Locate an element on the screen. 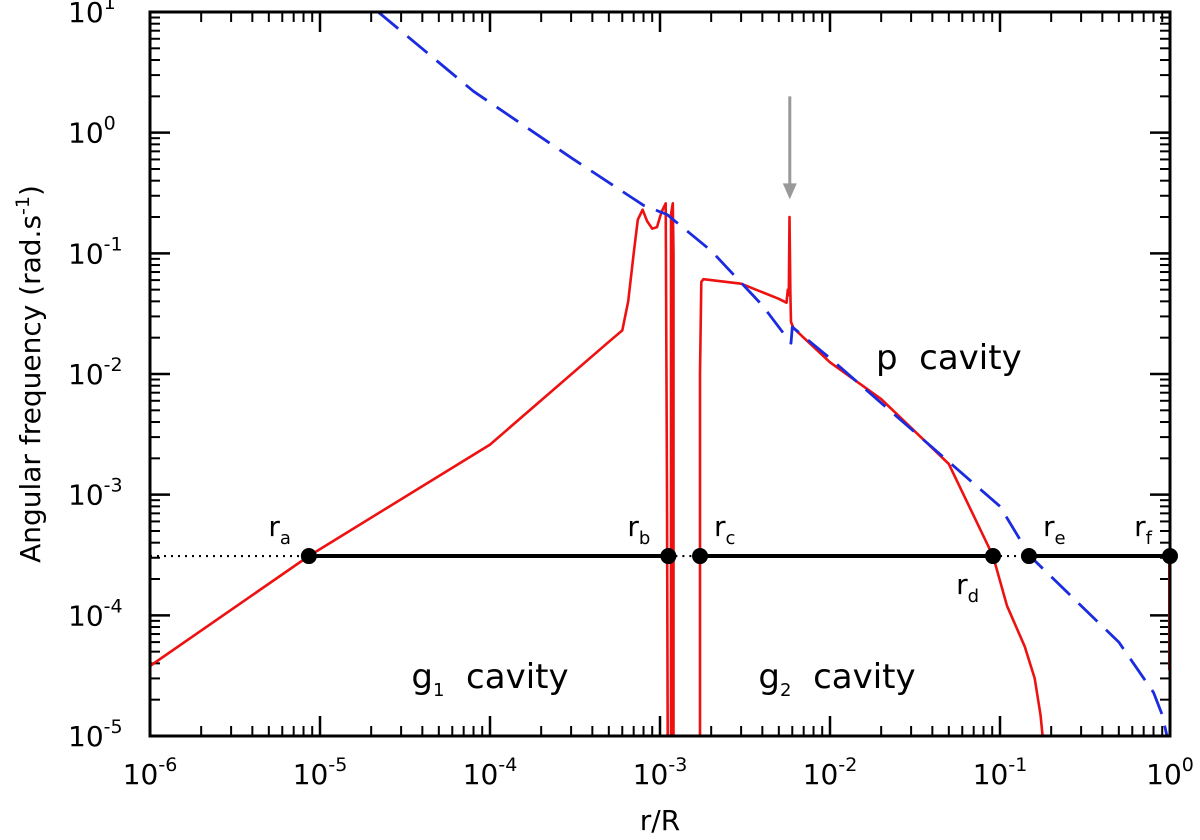 The image size is (1200, 840). cavity-label: p cavity is located at coordinates (949, 358).